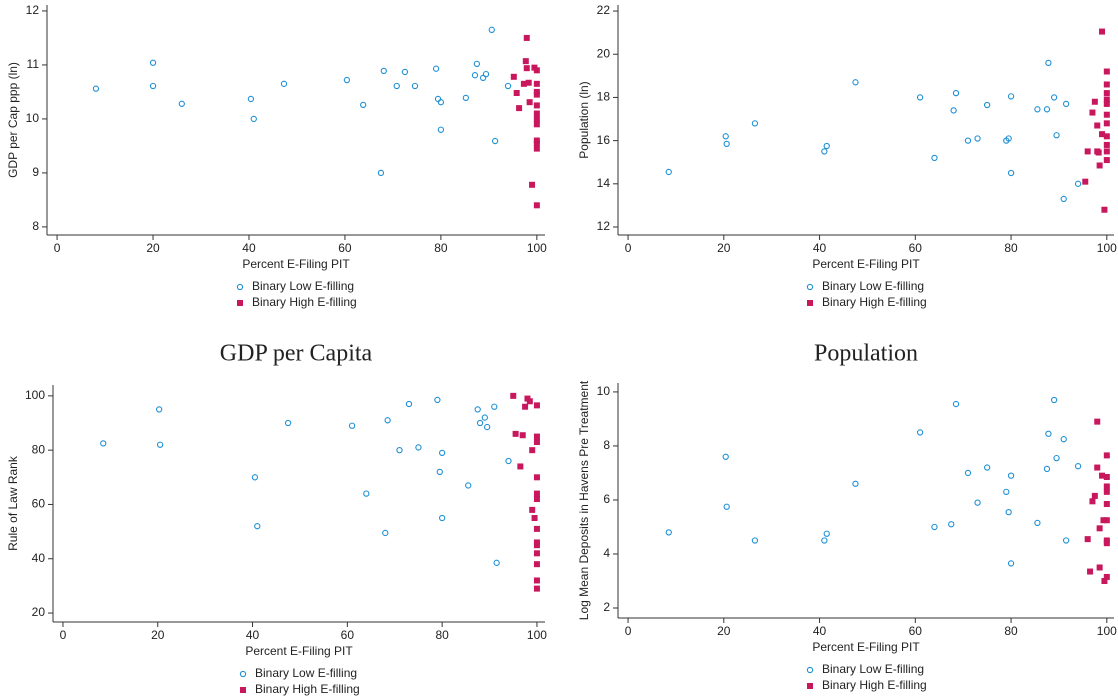 This screenshot has height=696, width=1118. I want to click on caption: Population, so click(866, 354).